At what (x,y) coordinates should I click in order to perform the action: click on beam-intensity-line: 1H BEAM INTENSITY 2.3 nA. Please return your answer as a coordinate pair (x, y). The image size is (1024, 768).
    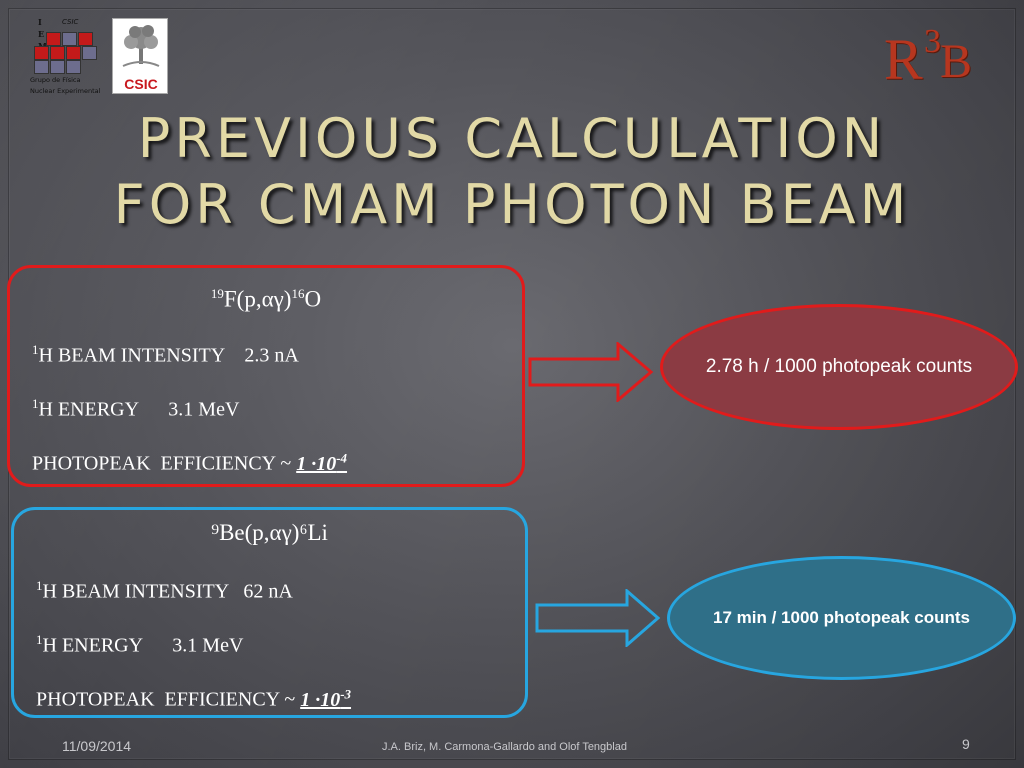
    Looking at the image, I should click on (165, 355).